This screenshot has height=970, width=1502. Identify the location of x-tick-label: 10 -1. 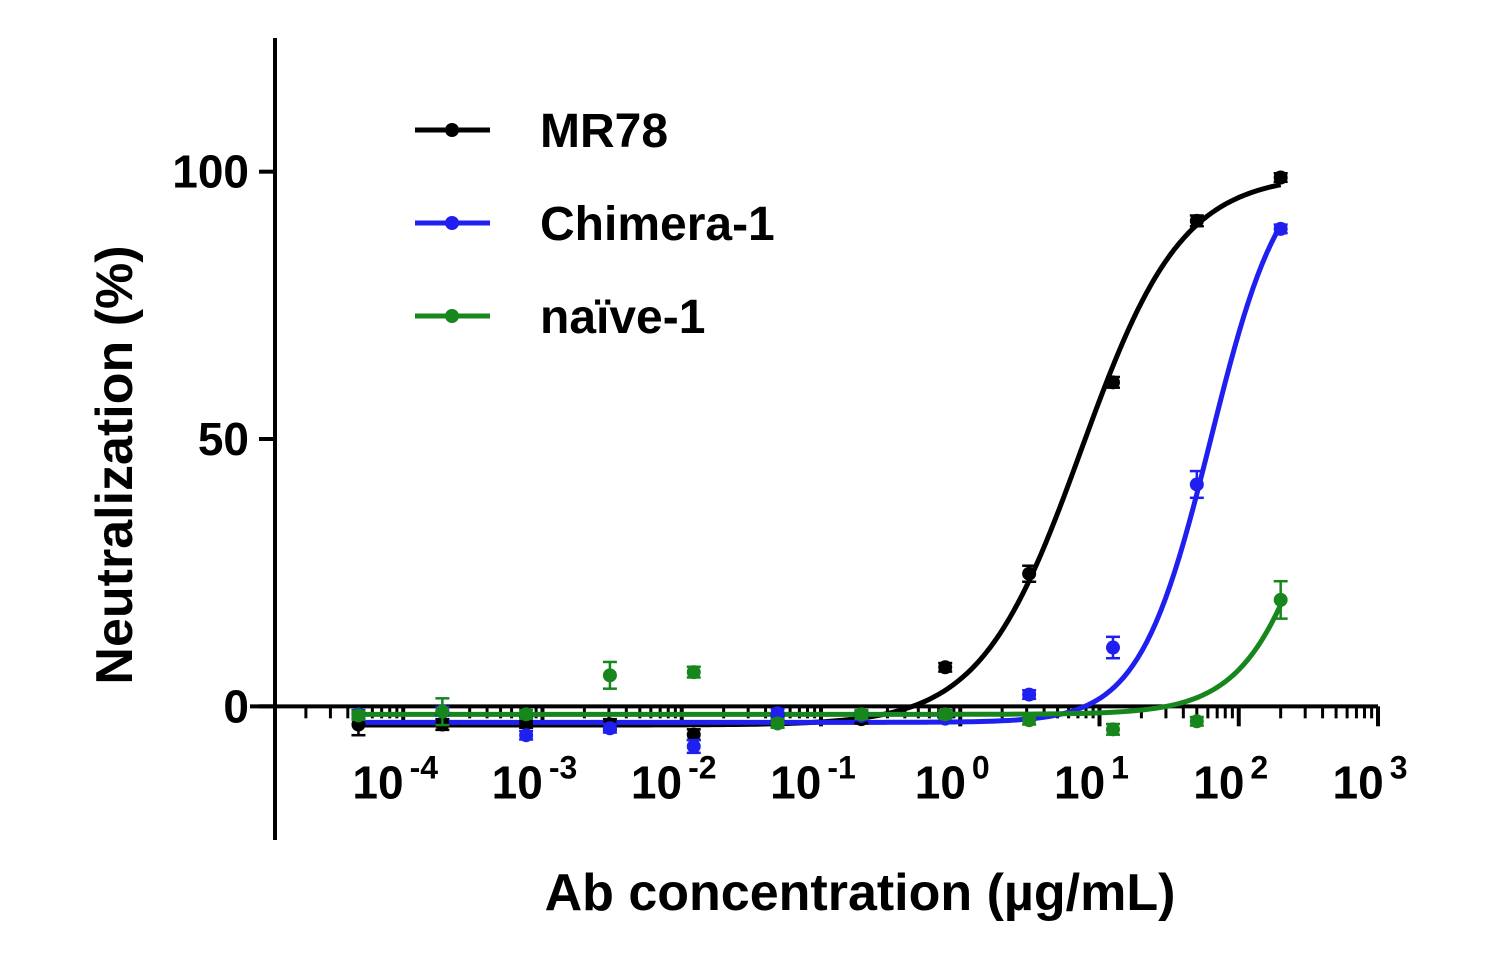
(813, 778).